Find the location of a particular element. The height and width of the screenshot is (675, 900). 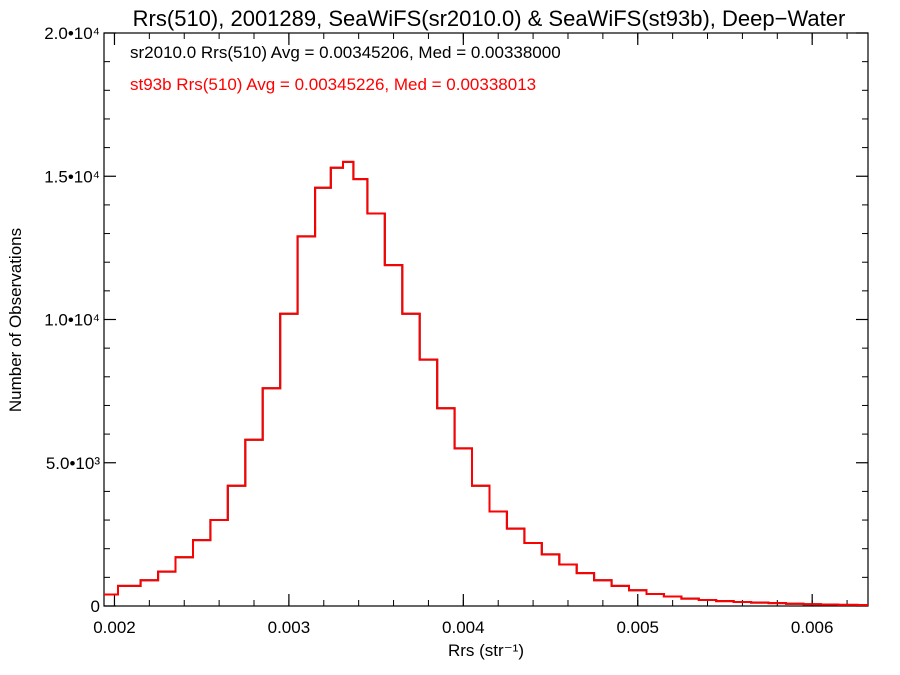

y-axis-label: Number of Observations is located at coordinates (15, 320).